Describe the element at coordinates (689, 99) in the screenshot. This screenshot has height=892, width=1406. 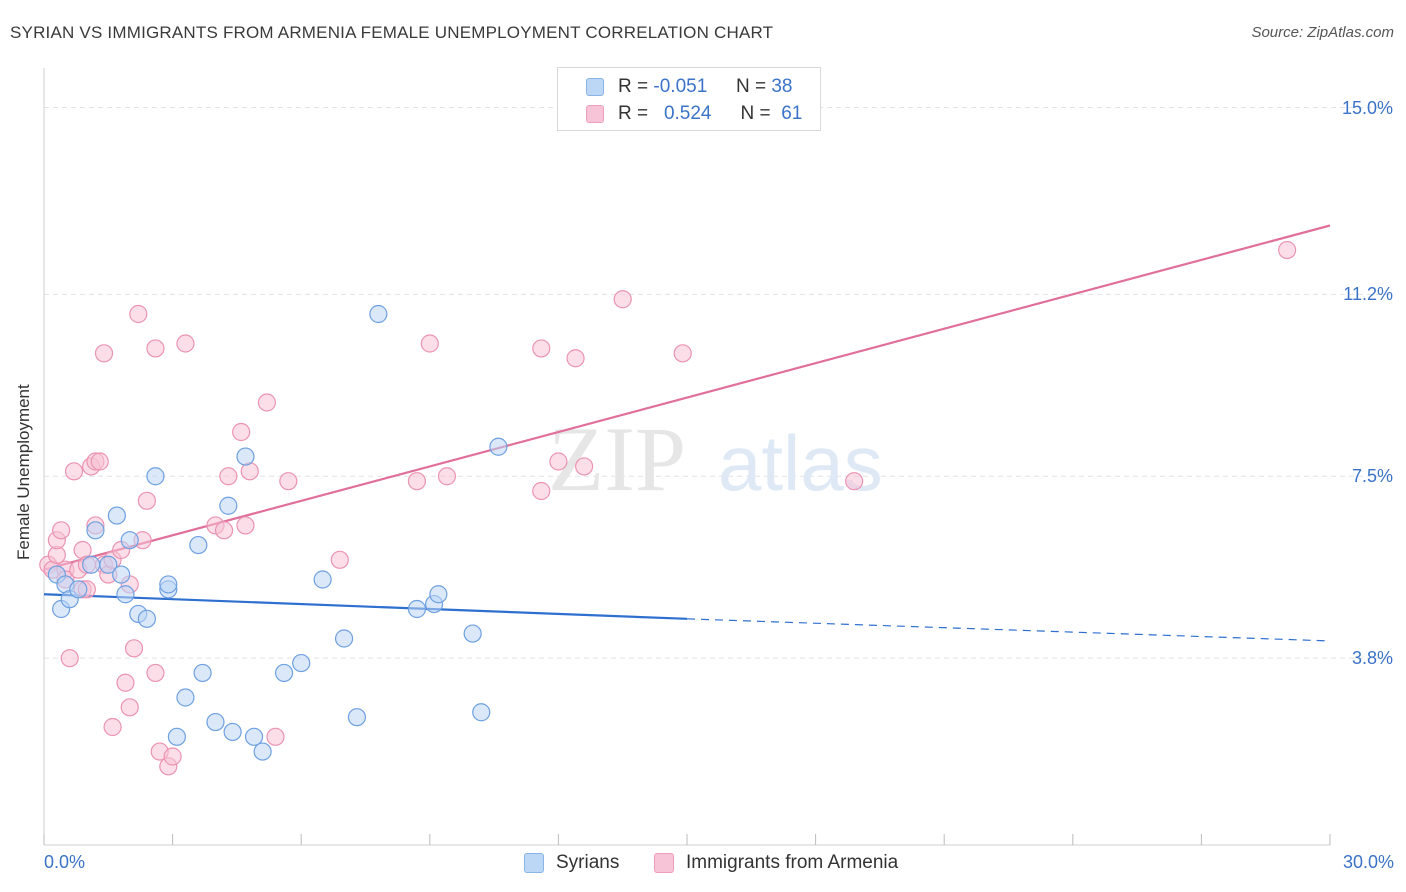
I see `correlation-legend: R = -0.051 N = 38 R = 0.524 N = 61` at that location.